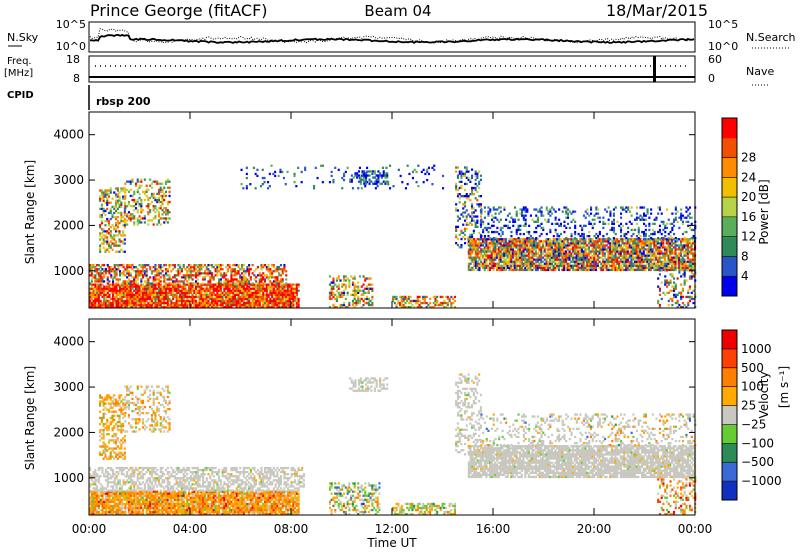 The image size is (800, 554). Describe the element at coordinates (657, 10) in the screenshot. I see `date-title: 18/Mar/2015` at that location.